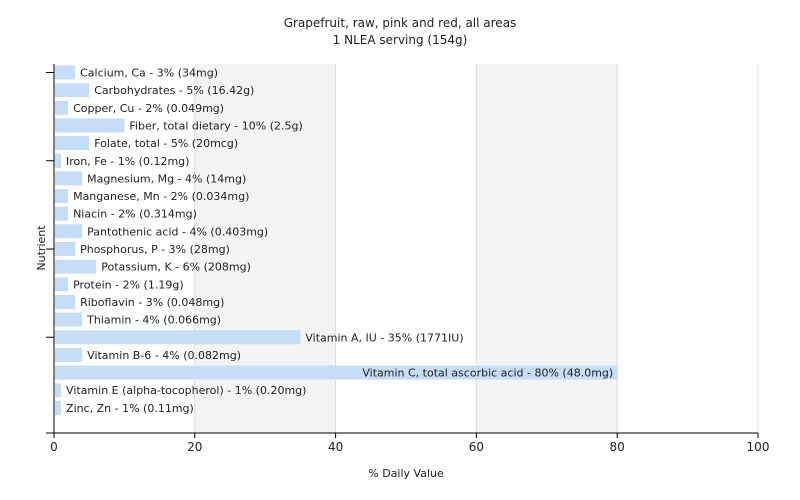  What do you see at coordinates (153, 320) in the screenshot?
I see `bar-label: Thiamin - 4% (0.066mg)` at bounding box center [153, 320].